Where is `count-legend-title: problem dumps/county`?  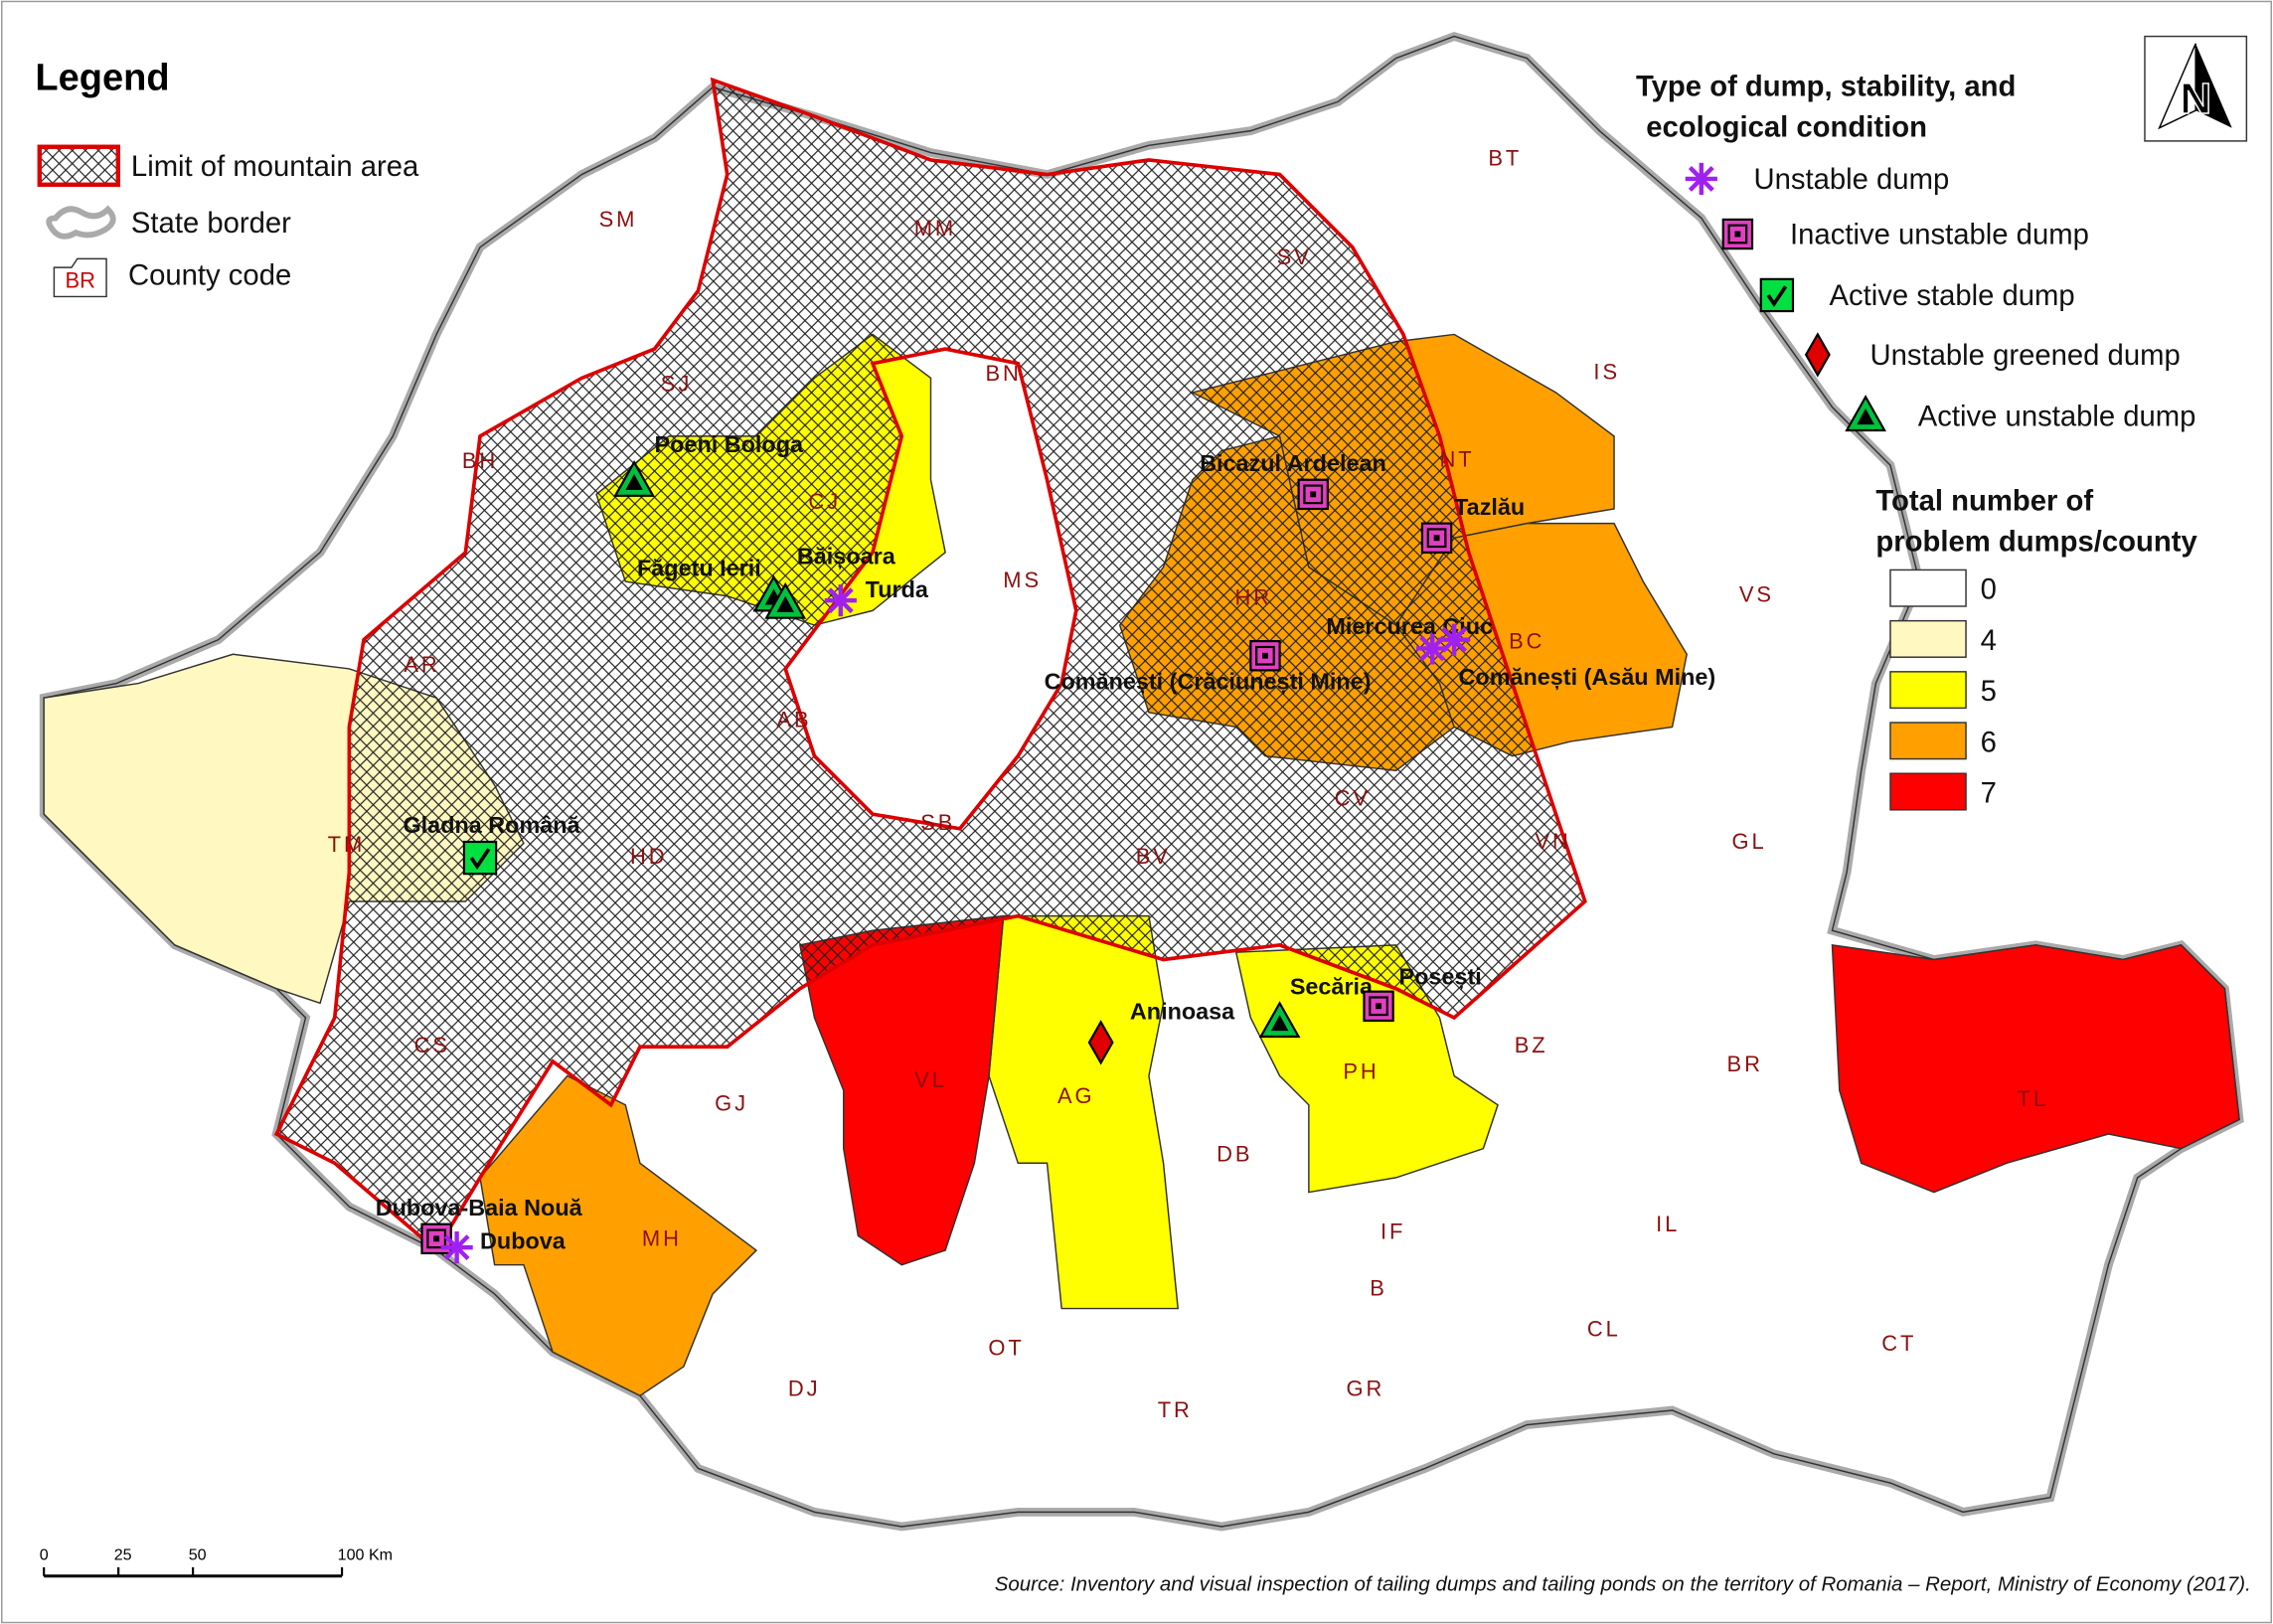 count-legend-title: problem dumps/county is located at coordinates (2036, 542).